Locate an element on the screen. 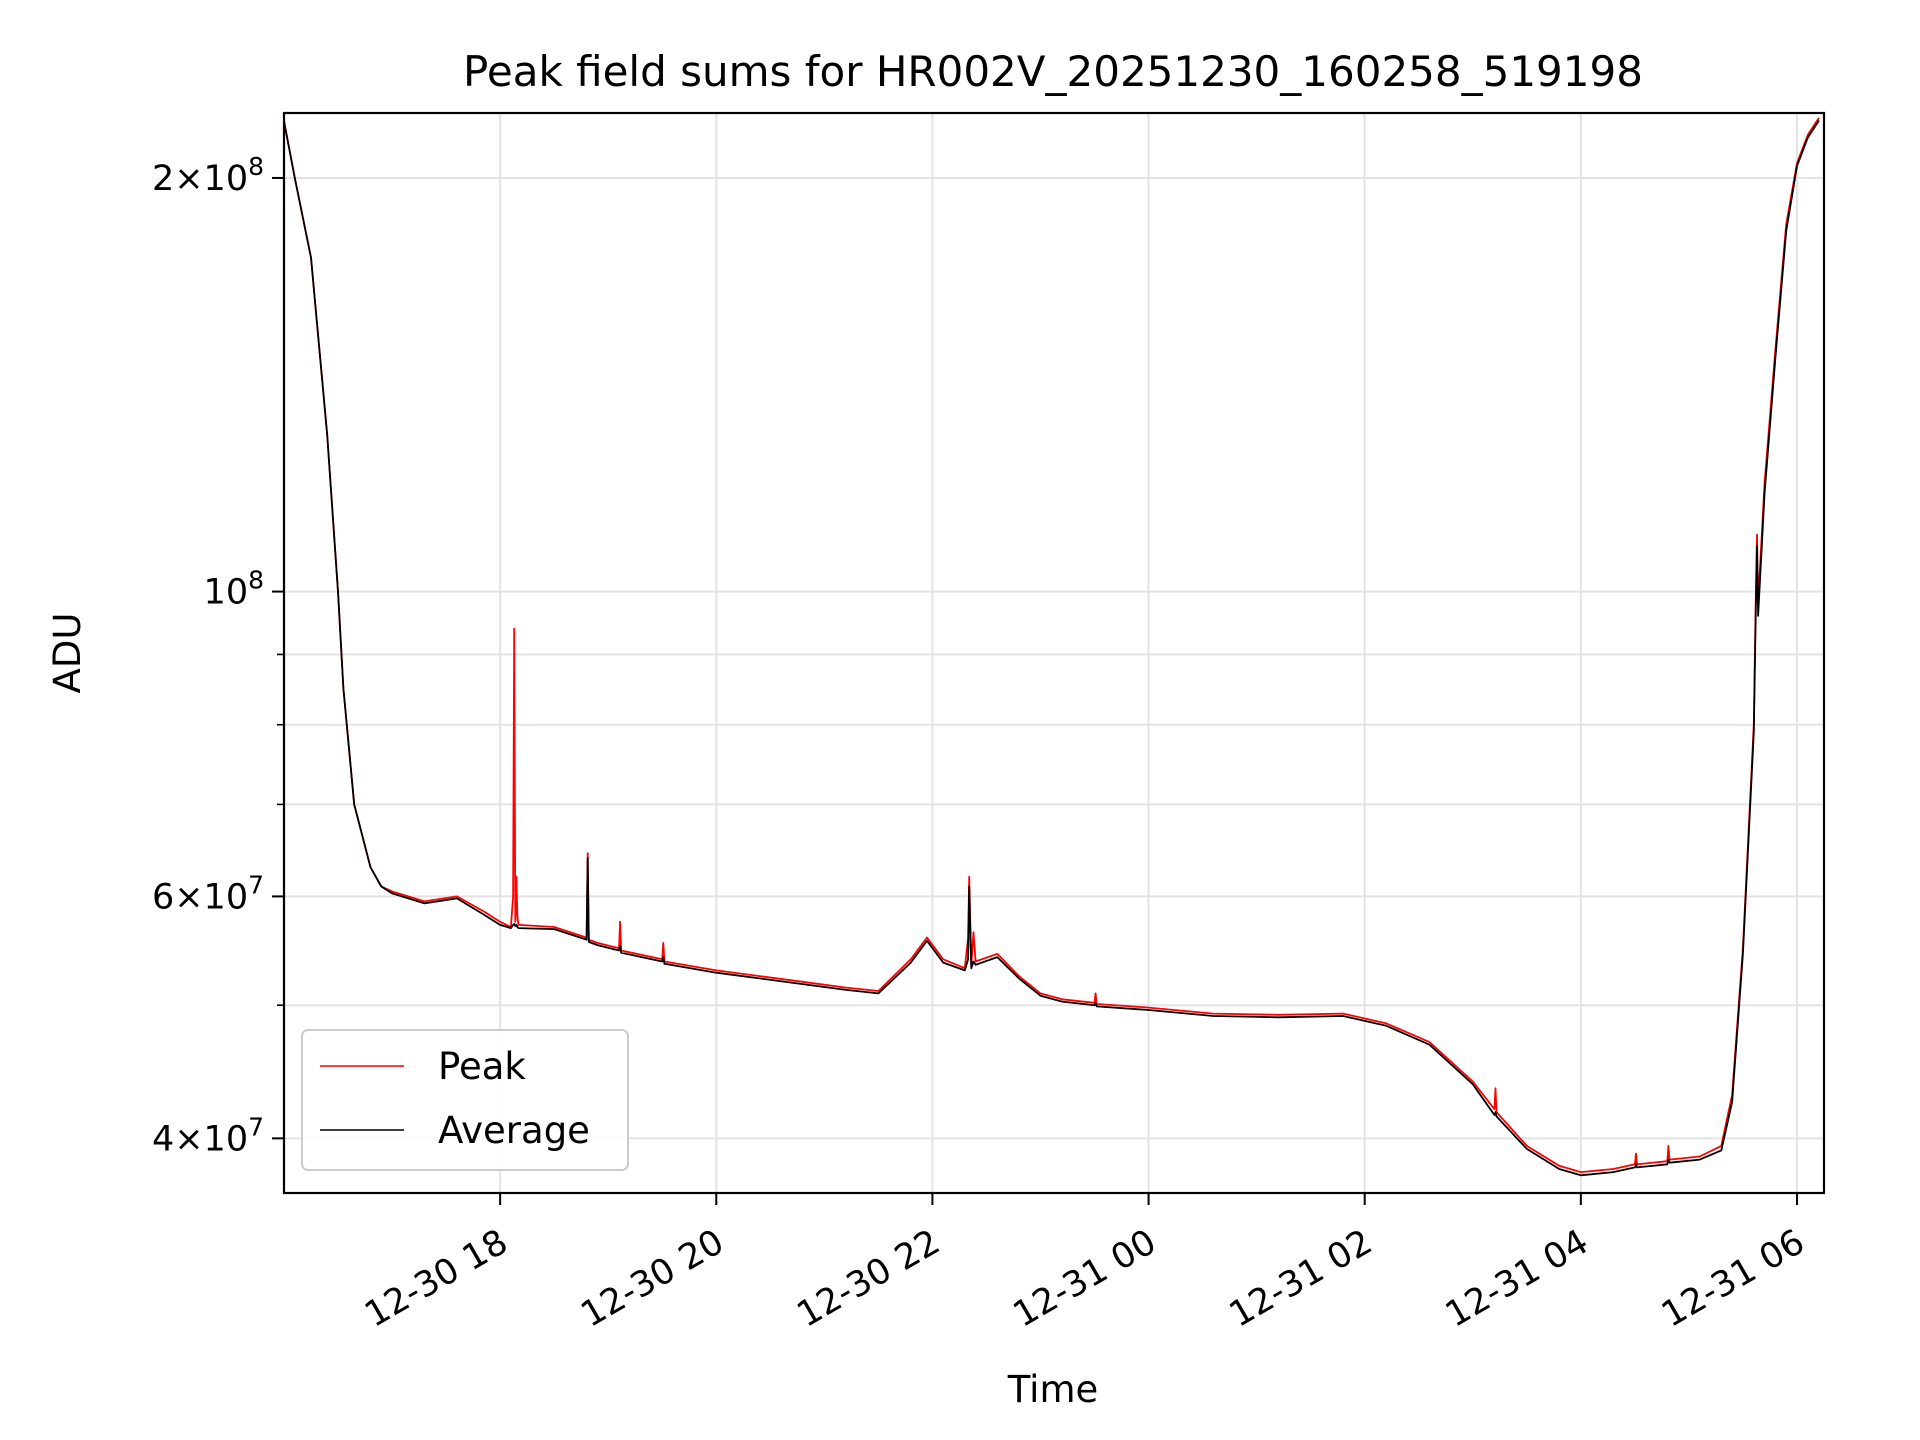 The width and height of the screenshot is (1920, 1440). y-tick-label: 108 is located at coordinates (234, 589).